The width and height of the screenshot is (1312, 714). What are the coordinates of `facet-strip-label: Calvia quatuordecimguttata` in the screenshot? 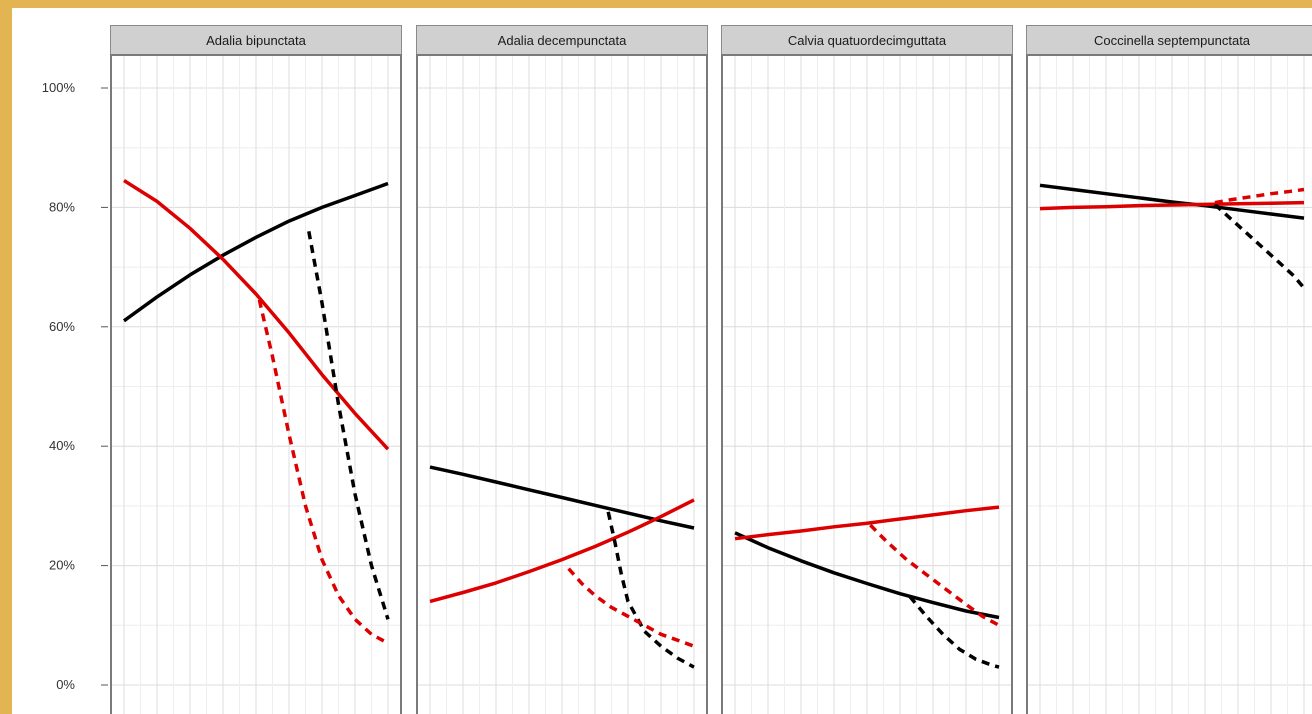 It's located at (867, 40).